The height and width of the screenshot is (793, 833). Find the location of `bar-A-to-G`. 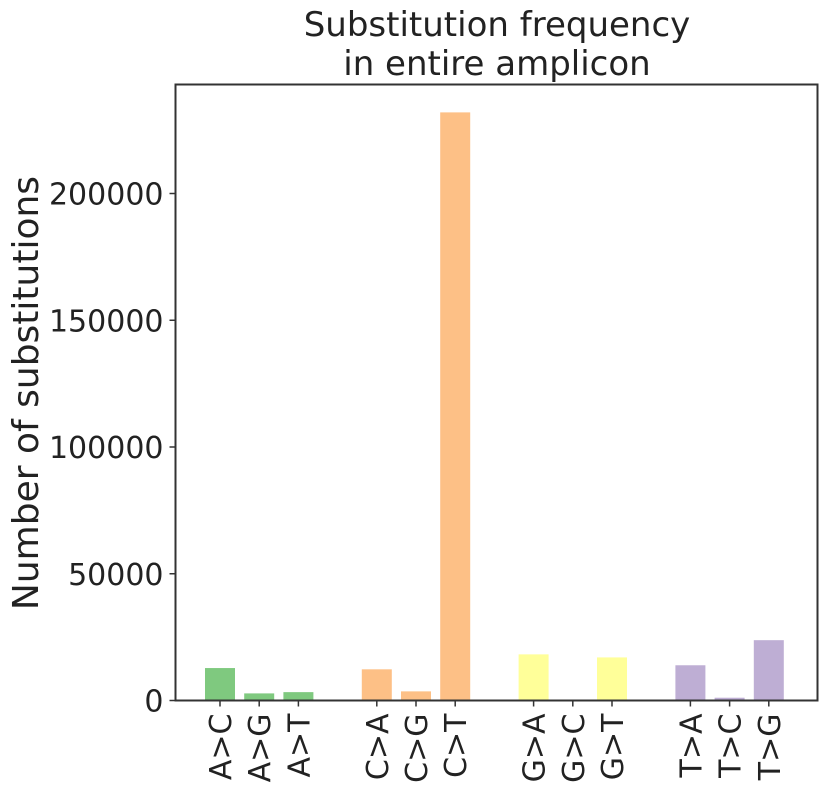

bar-A-to-G is located at coordinates (259, 697).